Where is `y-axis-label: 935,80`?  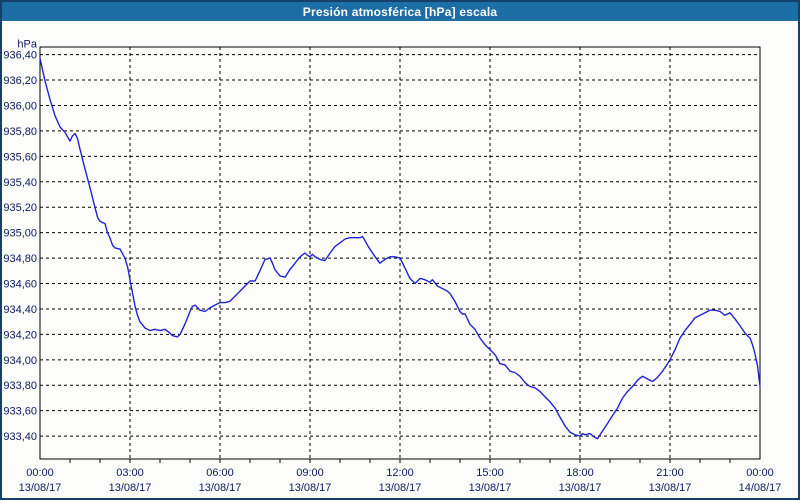 y-axis-label: 935,80 is located at coordinates (20, 132).